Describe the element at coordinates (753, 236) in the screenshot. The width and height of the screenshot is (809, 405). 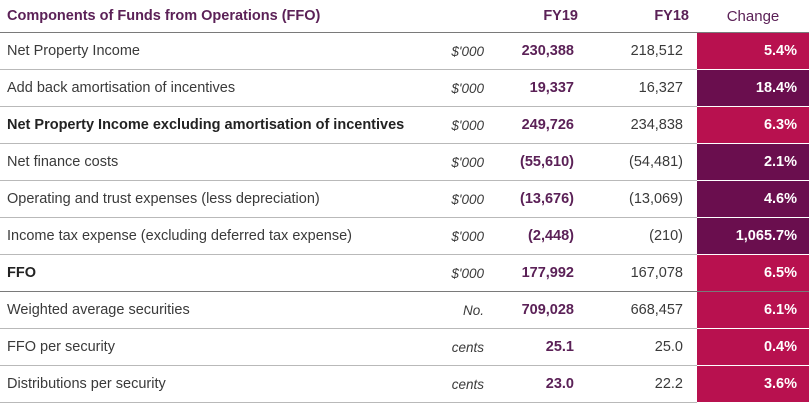
I see `row-change-badge: 1,065.7%` at that location.